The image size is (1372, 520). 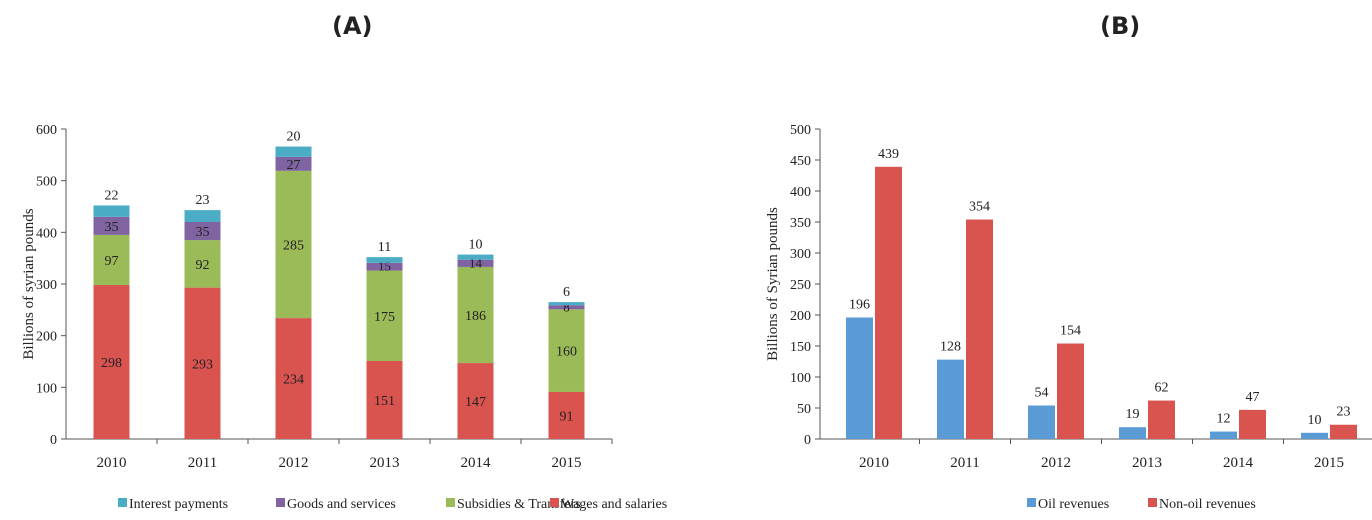 I want to click on chart-a-x-tick-label: 2014, so click(x=476, y=463).